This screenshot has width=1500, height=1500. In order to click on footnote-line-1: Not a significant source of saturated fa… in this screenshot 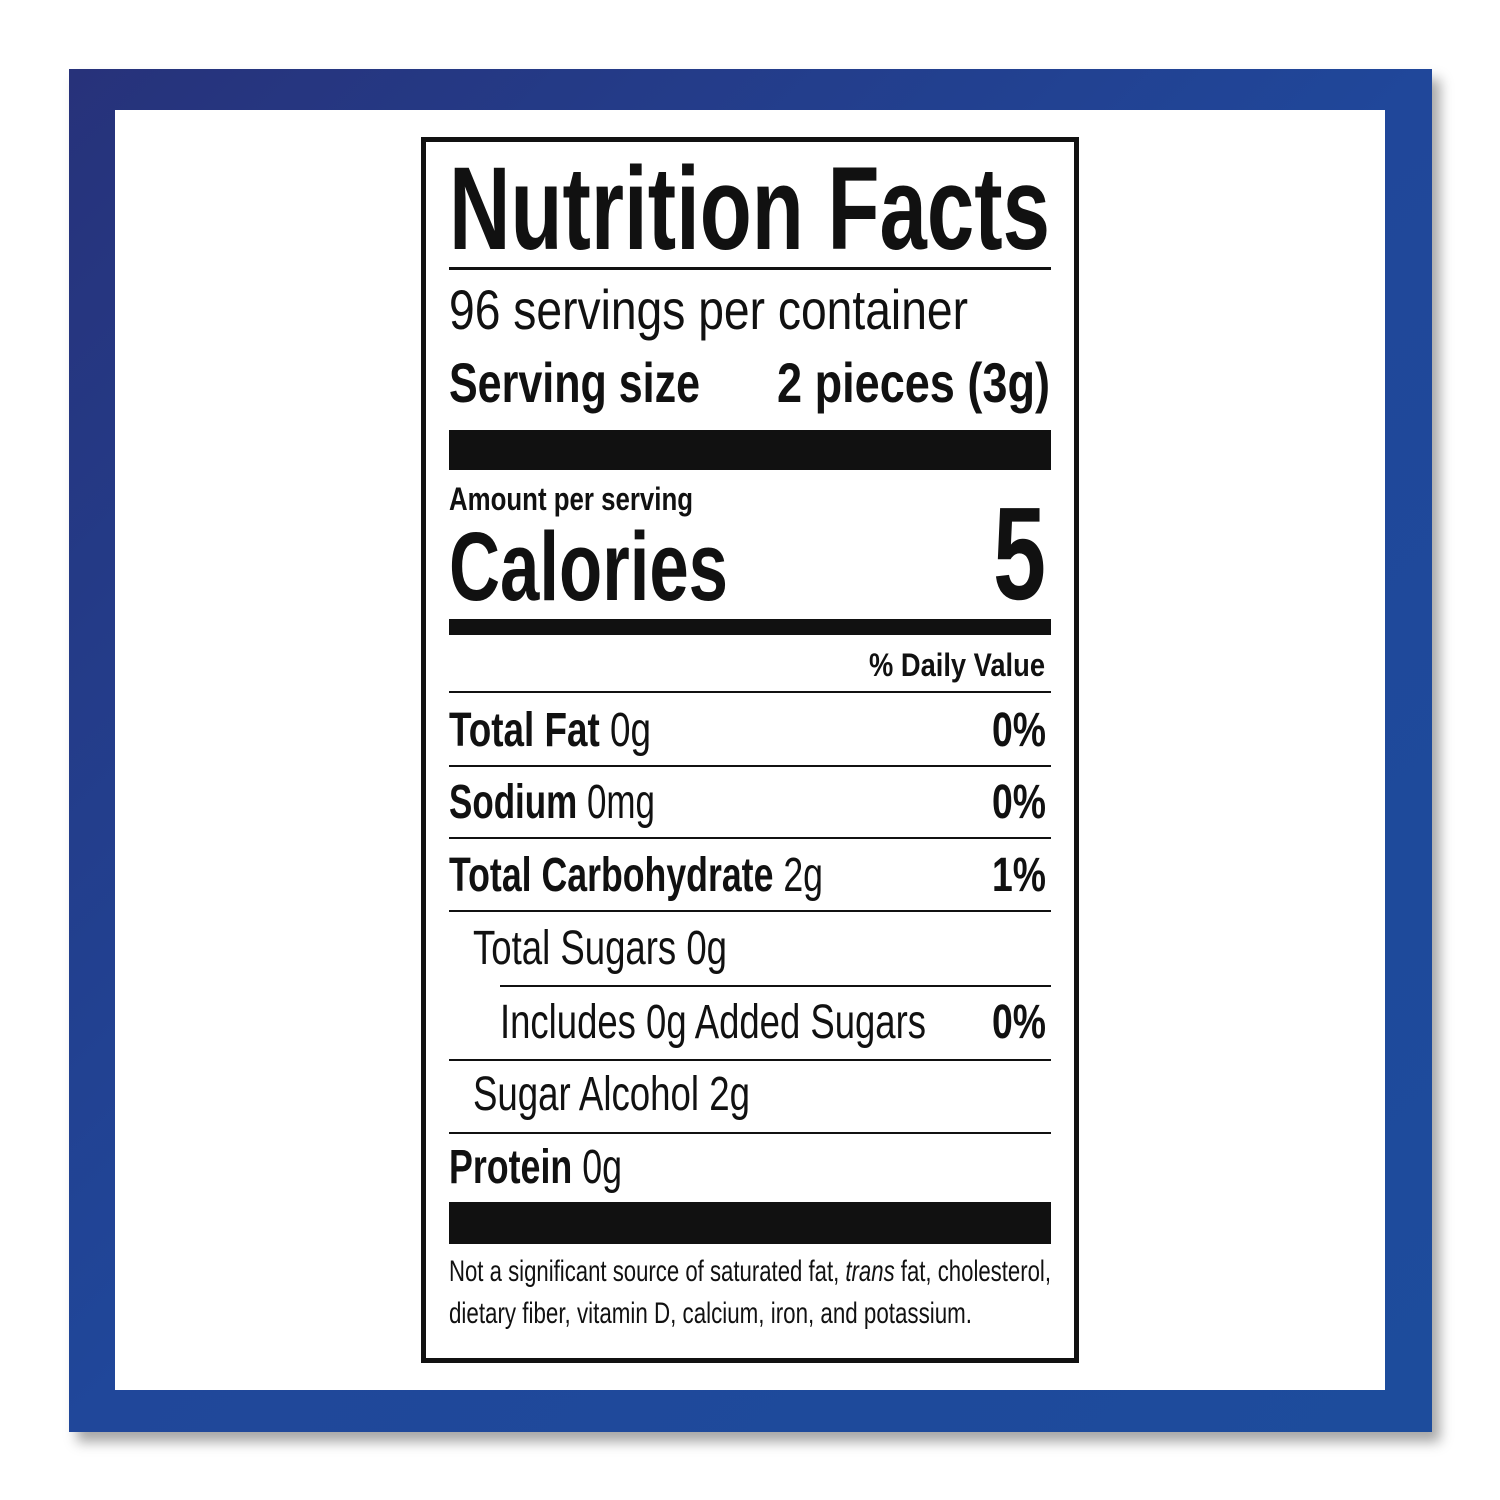, I will do `click(750, 1271)`.